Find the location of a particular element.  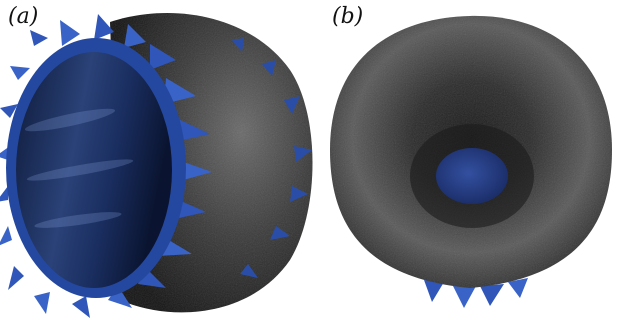

interior-highlights is located at coordinates (79, 168).